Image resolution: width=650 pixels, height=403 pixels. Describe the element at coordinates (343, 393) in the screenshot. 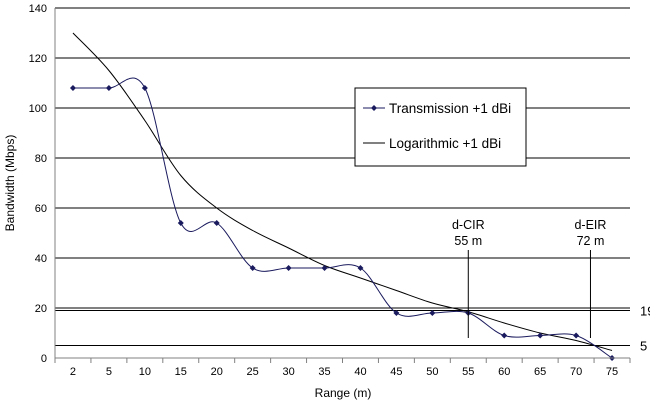

I see `x-axis-title: Range (m)` at that location.